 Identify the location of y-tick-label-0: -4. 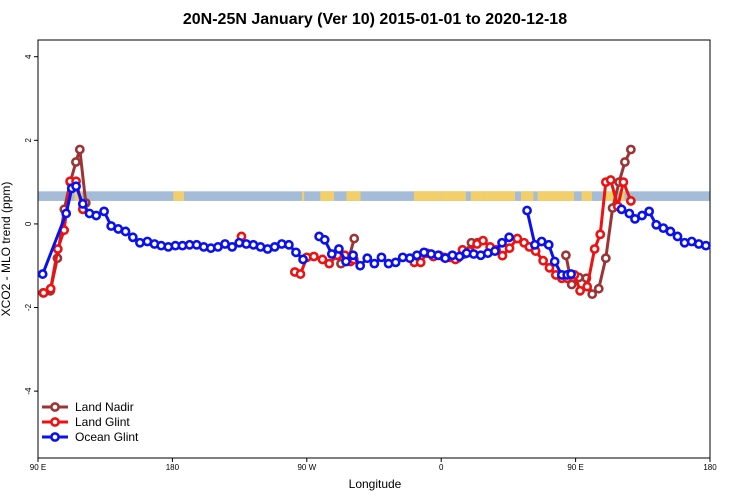
(28, 391).